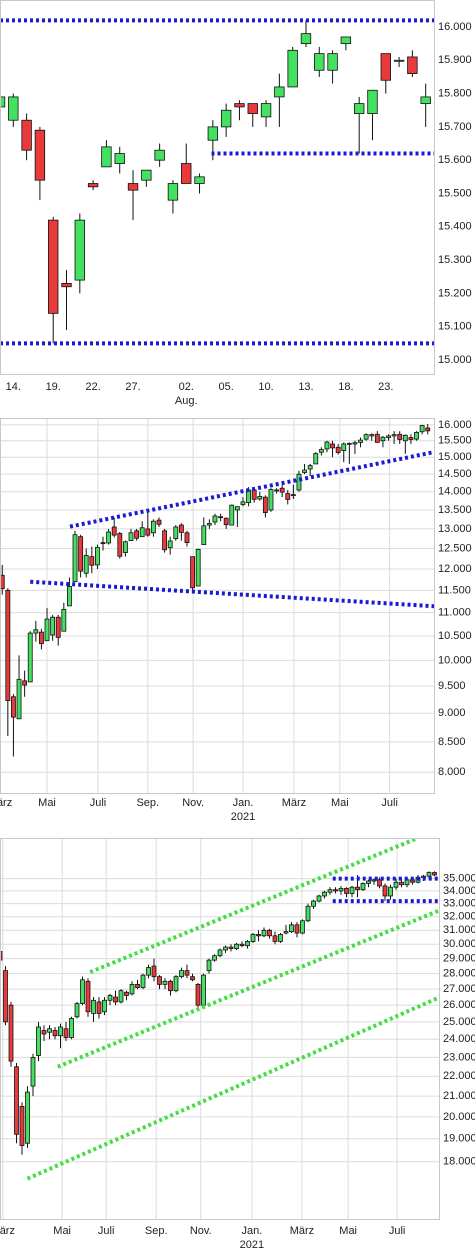  Describe the element at coordinates (454, 613) in the screenshot. I see `y-tick-label: 11.000` at that location.